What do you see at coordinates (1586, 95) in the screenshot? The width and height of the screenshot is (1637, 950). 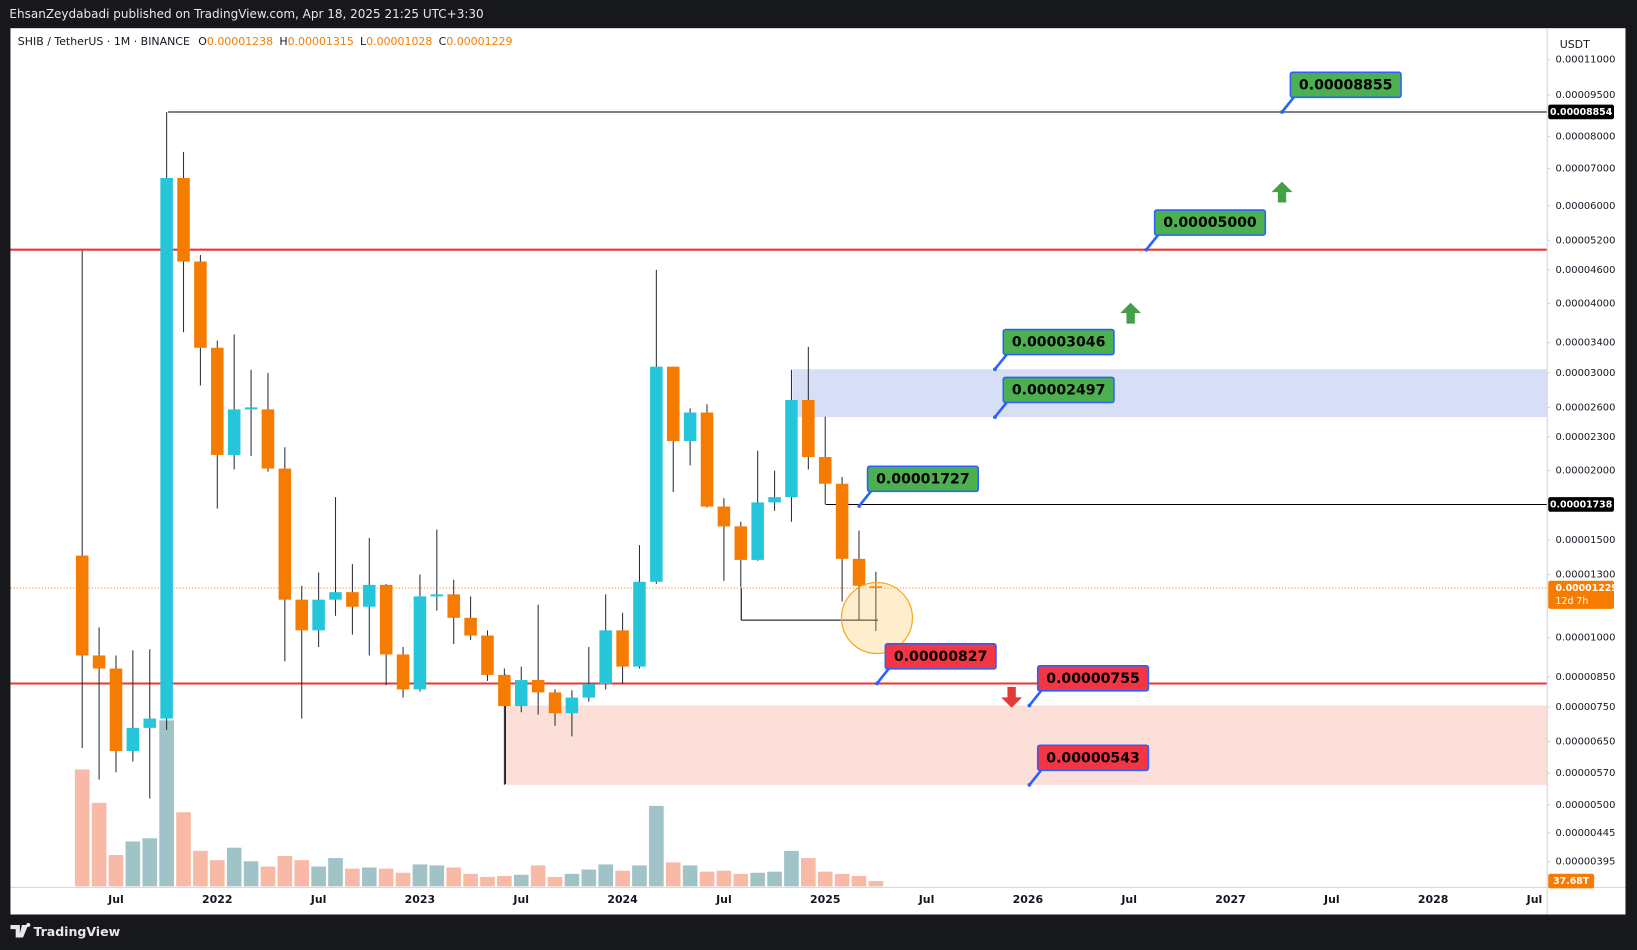 I see `y-tick-label: 0.00009500` at bounding box center [1586, 95].